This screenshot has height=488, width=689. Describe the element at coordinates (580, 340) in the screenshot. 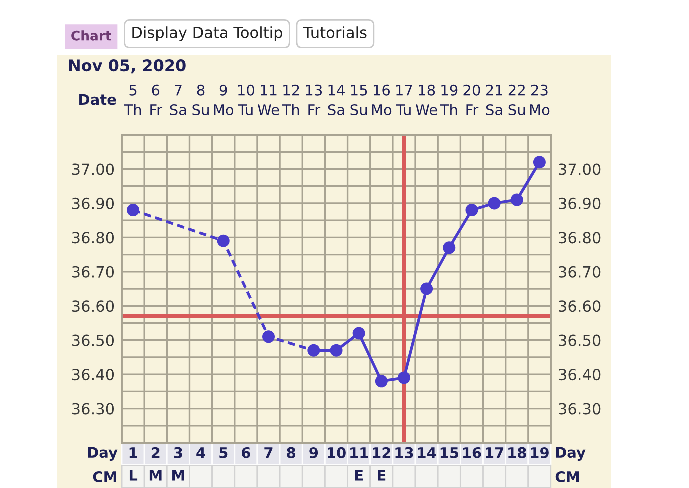

I see `y2-tick-label: 36.50` at that location.